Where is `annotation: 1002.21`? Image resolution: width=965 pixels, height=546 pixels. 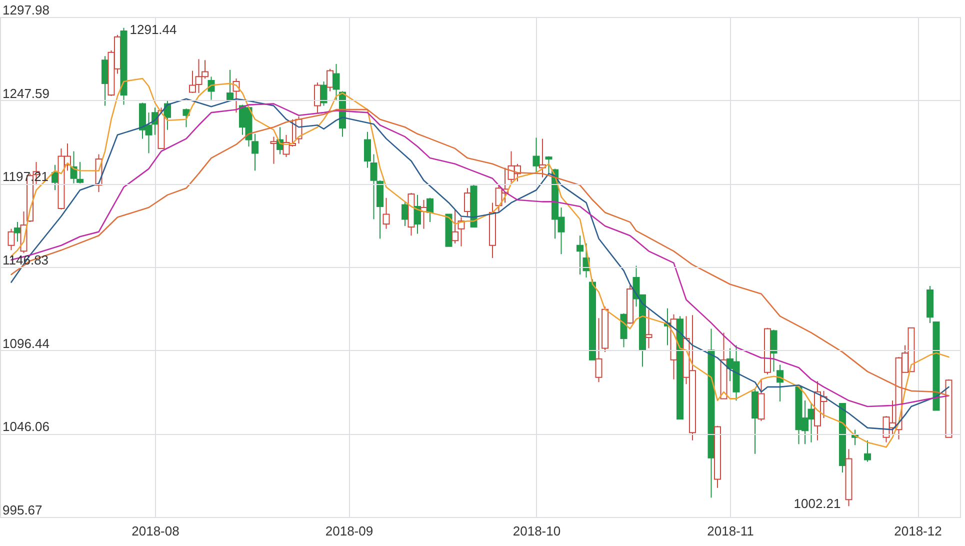 annotation: 1002.21 is located at coordinates (817, 504).